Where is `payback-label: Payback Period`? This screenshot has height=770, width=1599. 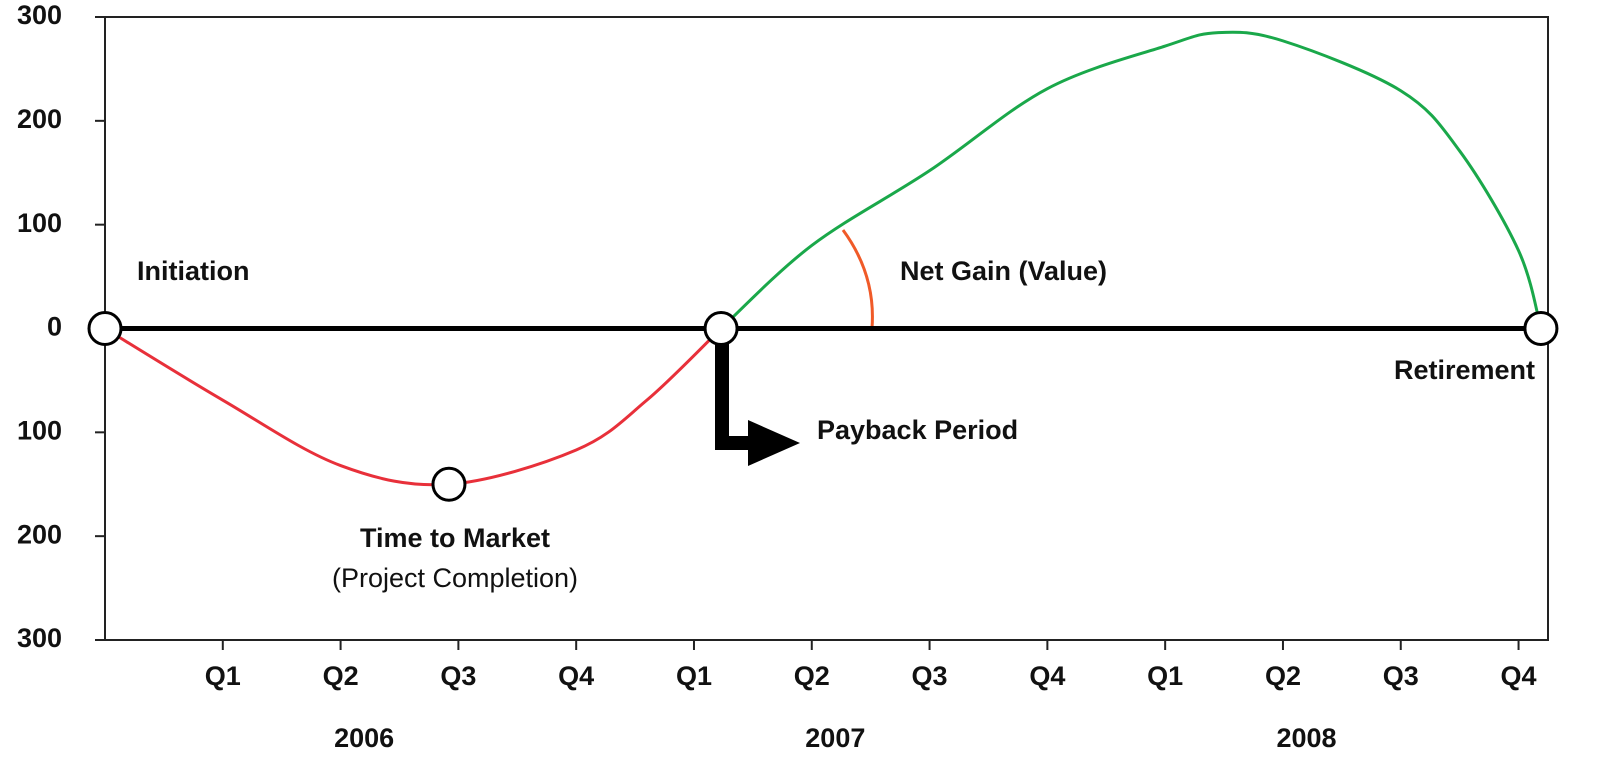
payback-label: Payback Period is located at coordinates (917, 430).